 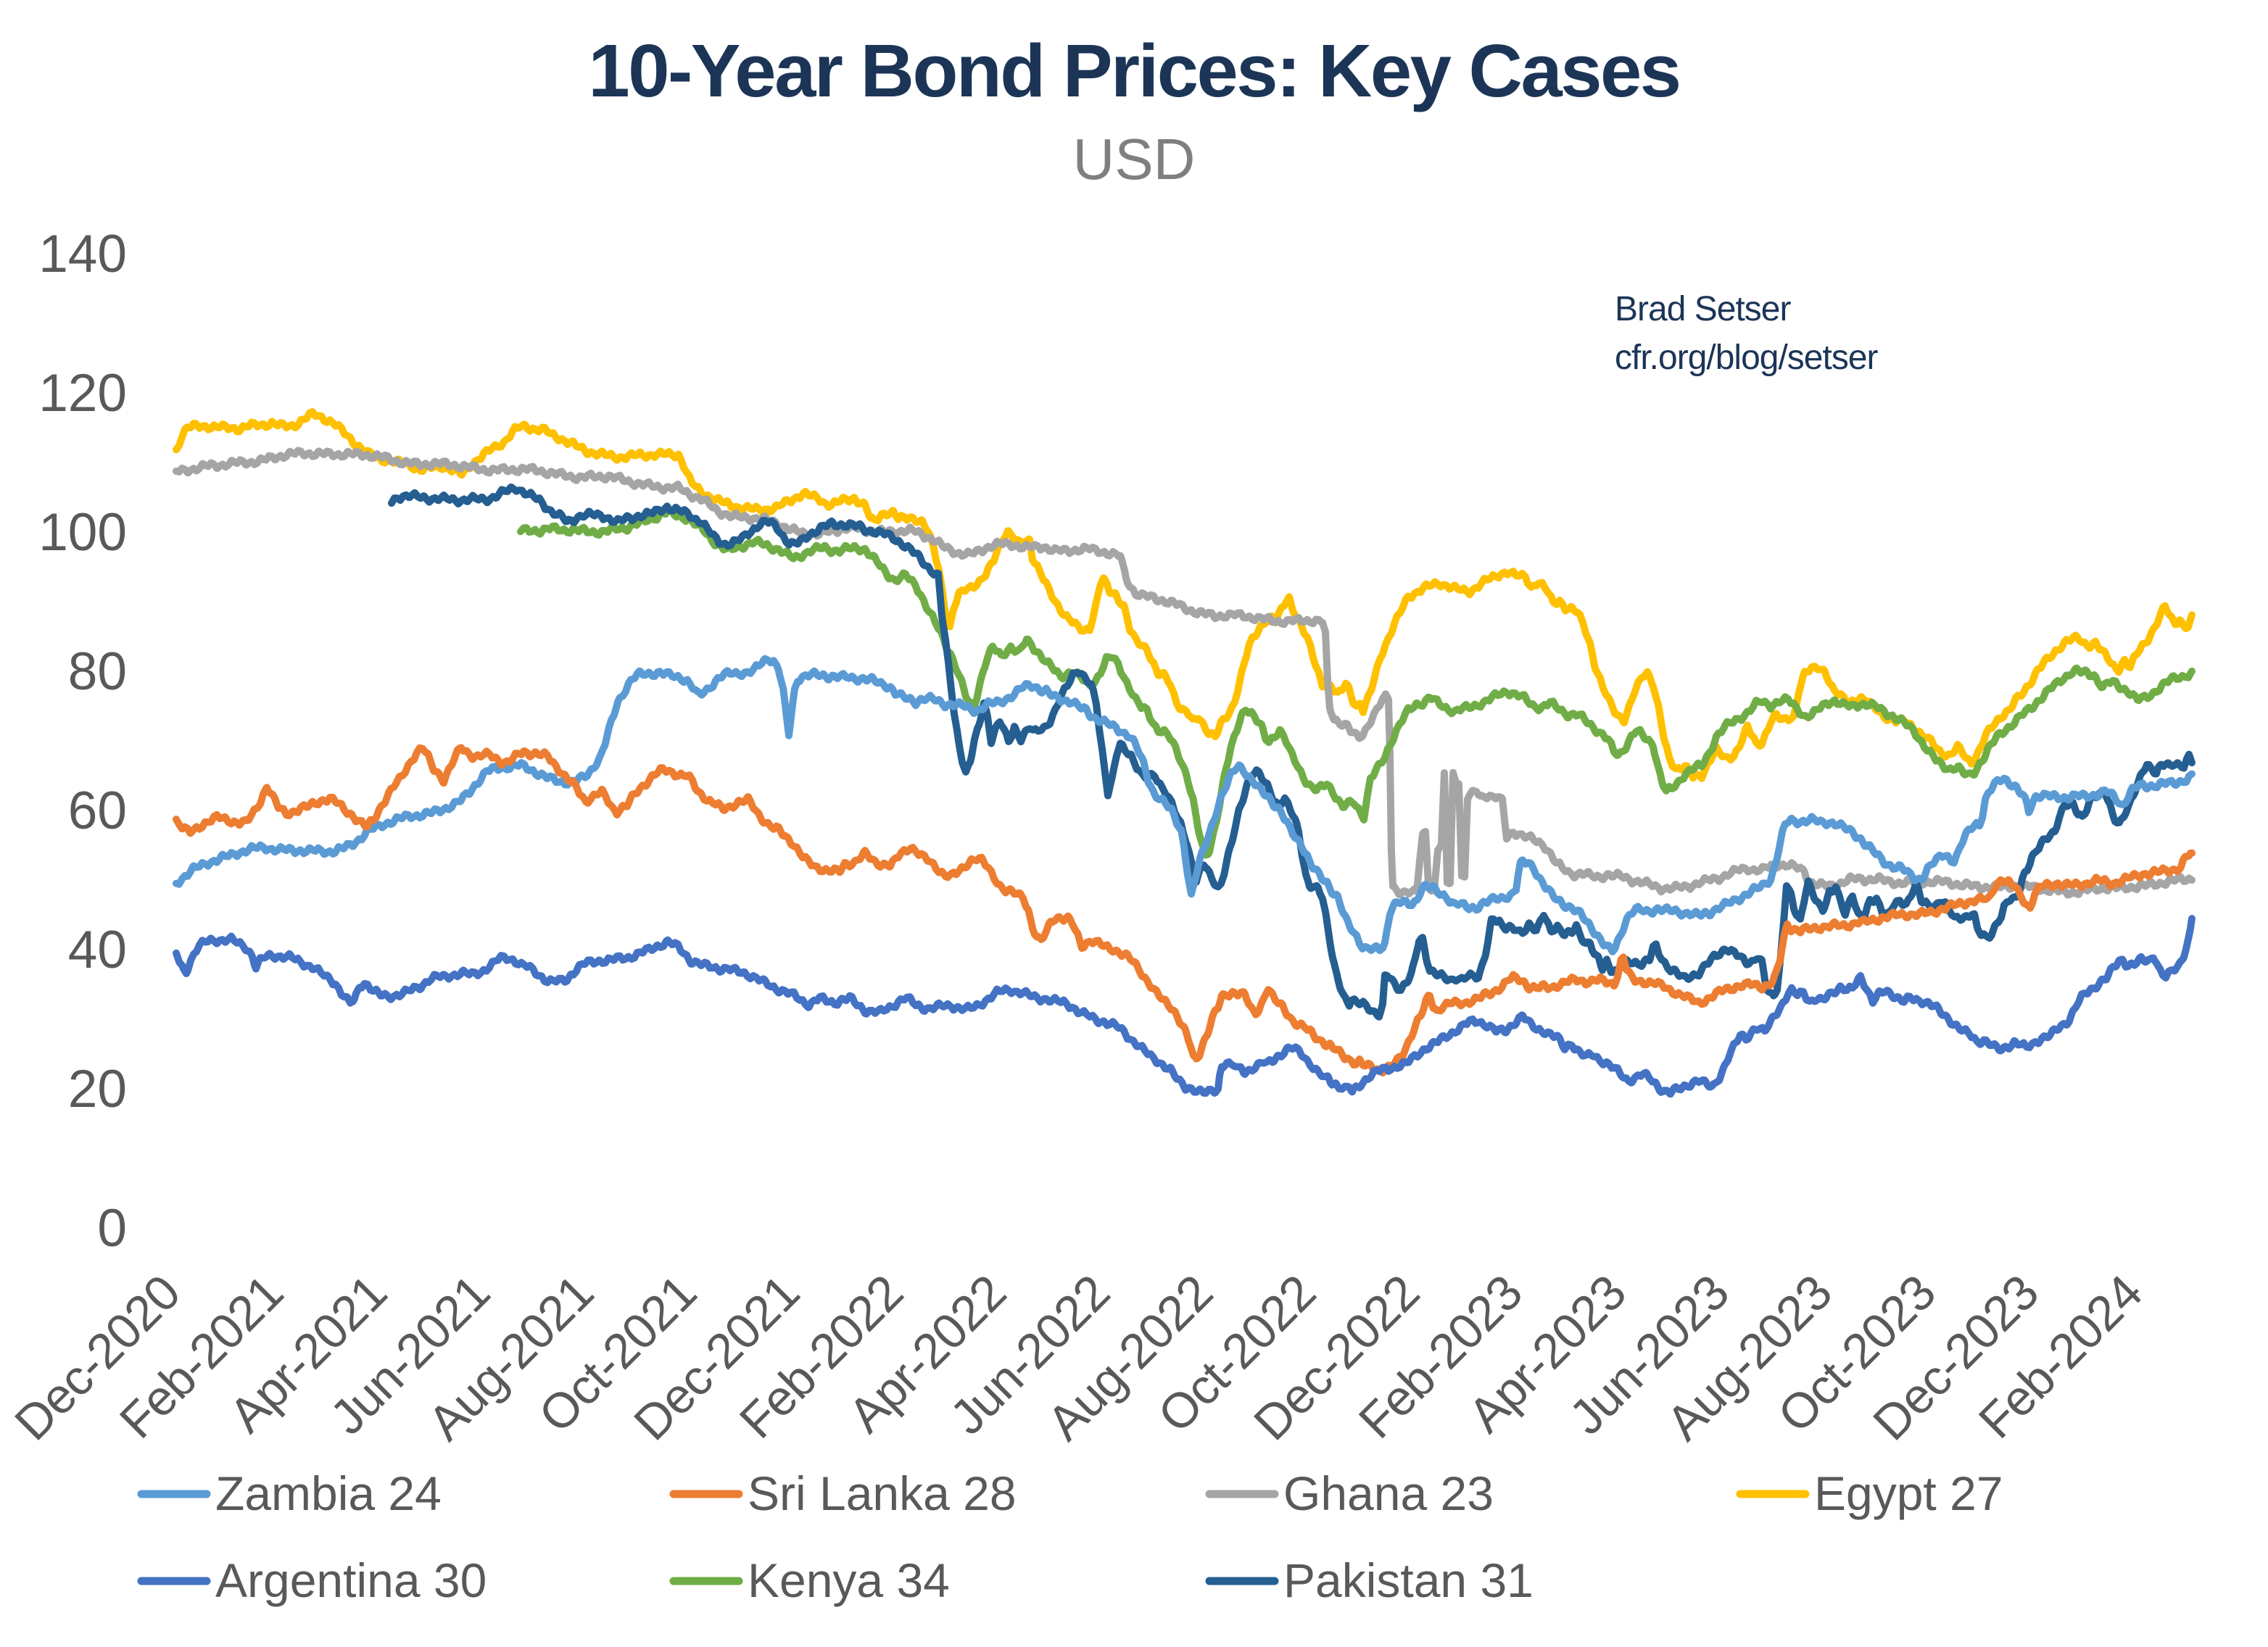 What do you see at coordinates (1703, 309) in the screenshot?
I see `svg-text: Brad Setser` at bounding box center [1703, 309].